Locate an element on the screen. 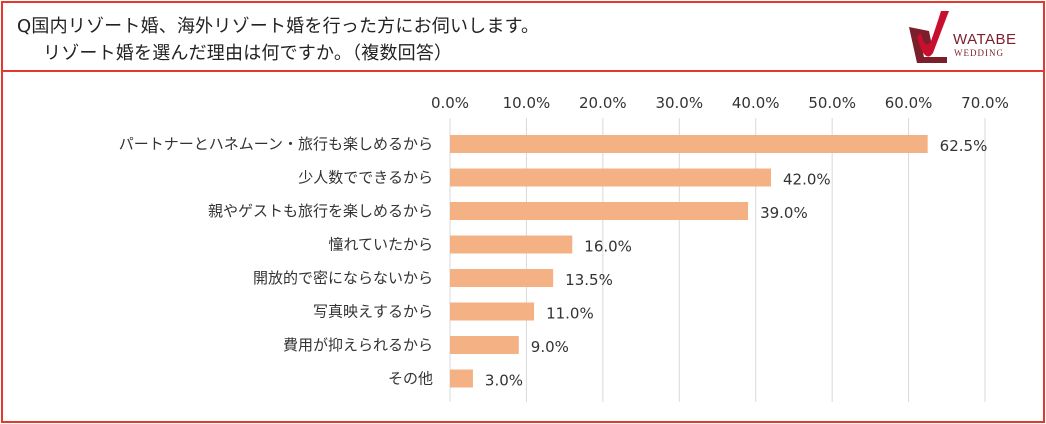  category-label: パートナーとハネムーン・旅行も楽しめるから is located at coordinates (276, 144).